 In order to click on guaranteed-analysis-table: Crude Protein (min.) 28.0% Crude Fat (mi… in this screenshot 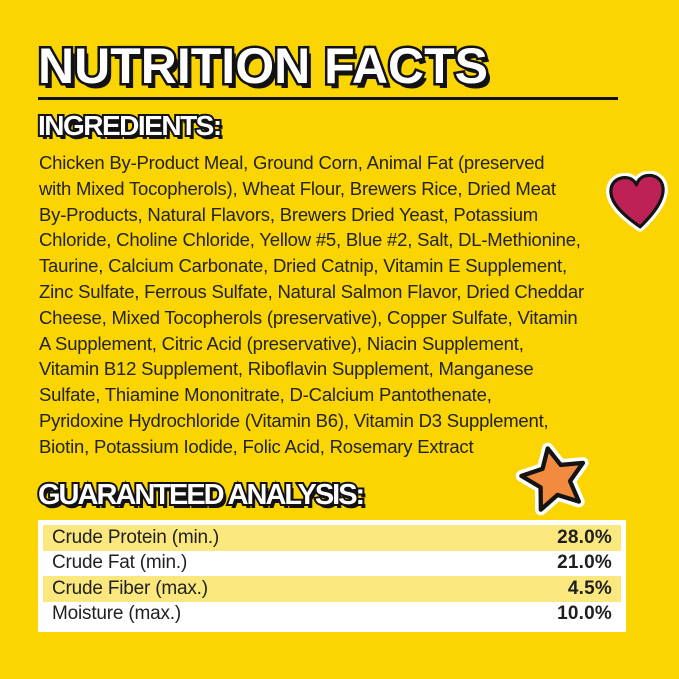, I will do `click(332, 576)`.